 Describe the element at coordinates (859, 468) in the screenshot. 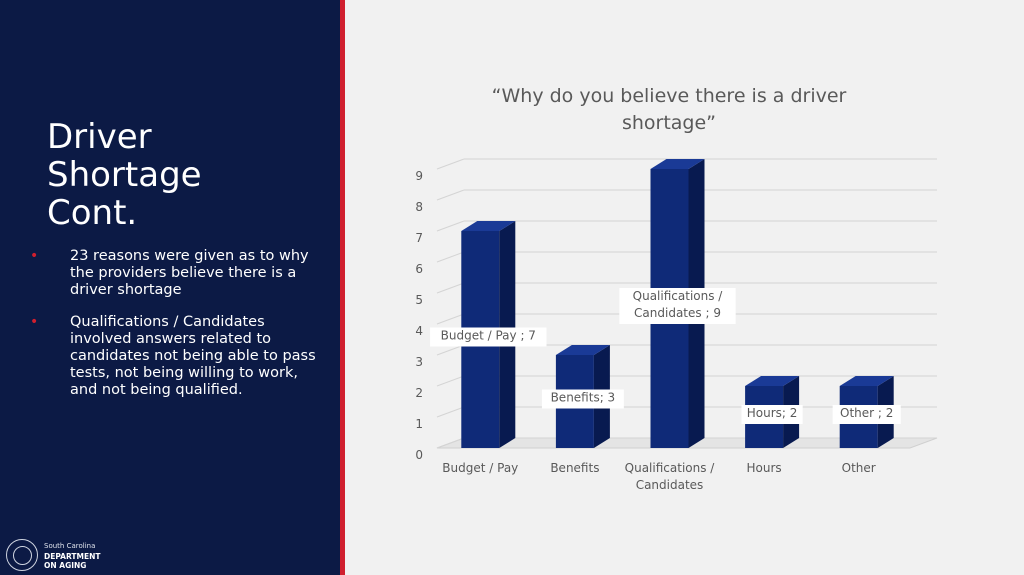

I see `x-category-label: Other` at that location.